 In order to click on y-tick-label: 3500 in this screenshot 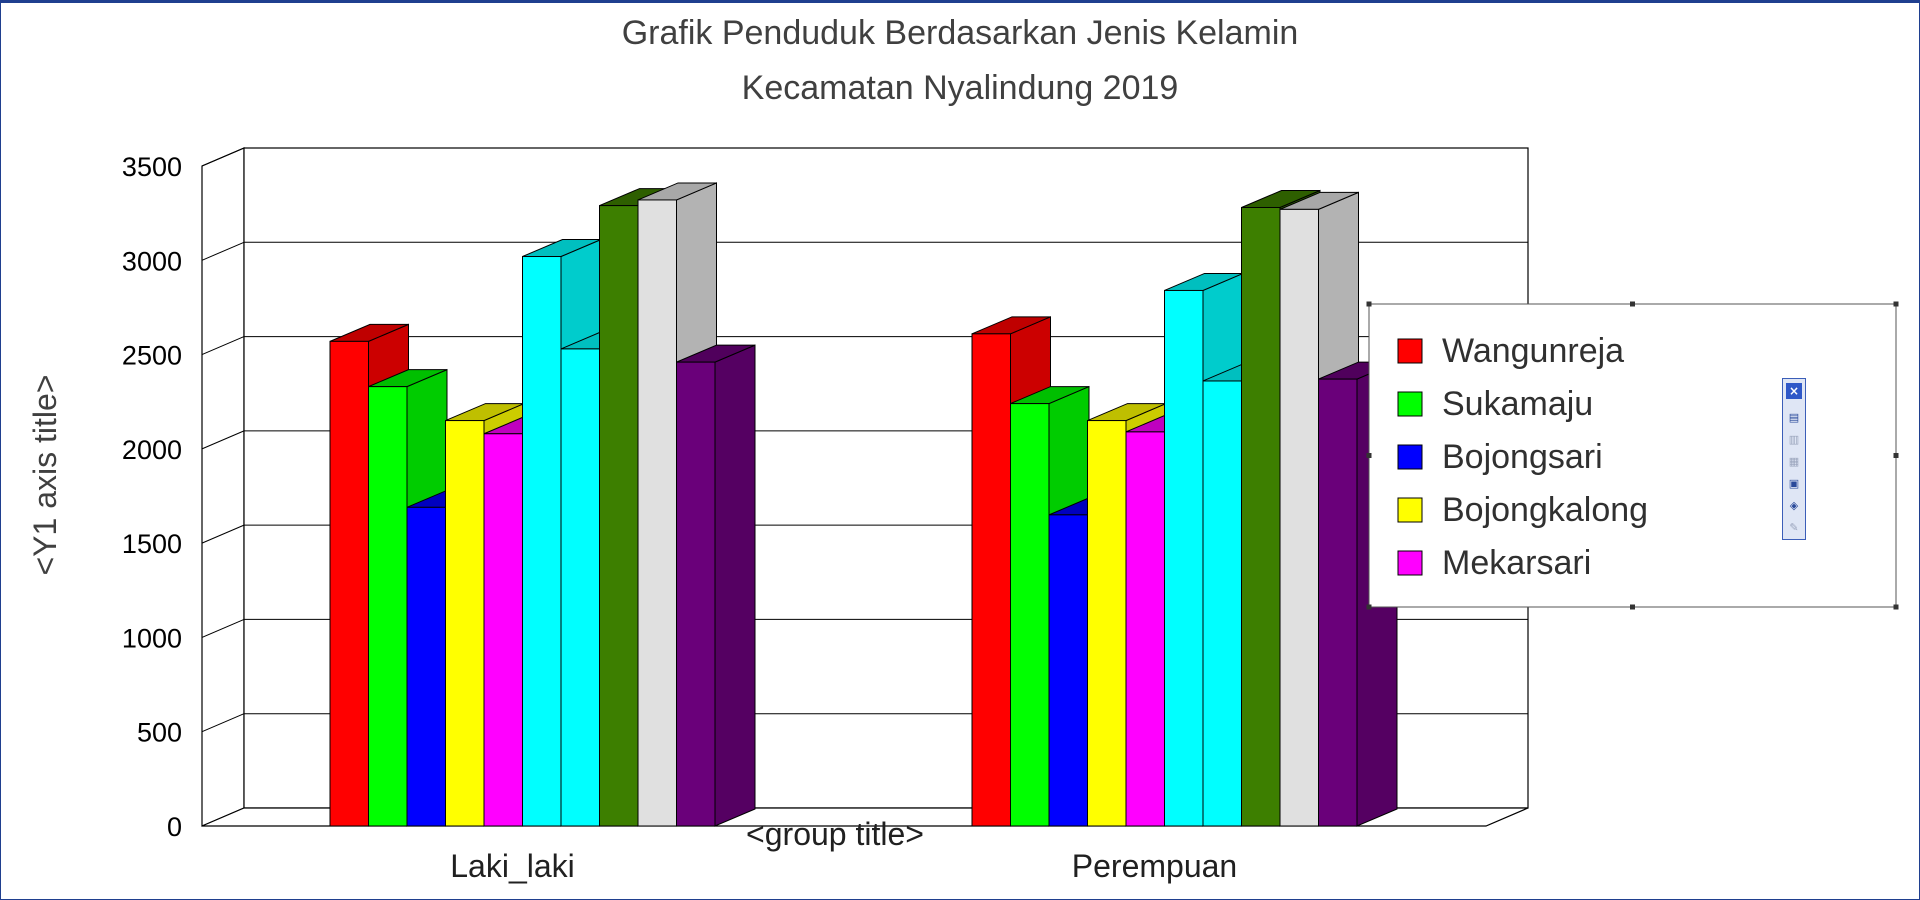, I will do `click(152, 167)`.